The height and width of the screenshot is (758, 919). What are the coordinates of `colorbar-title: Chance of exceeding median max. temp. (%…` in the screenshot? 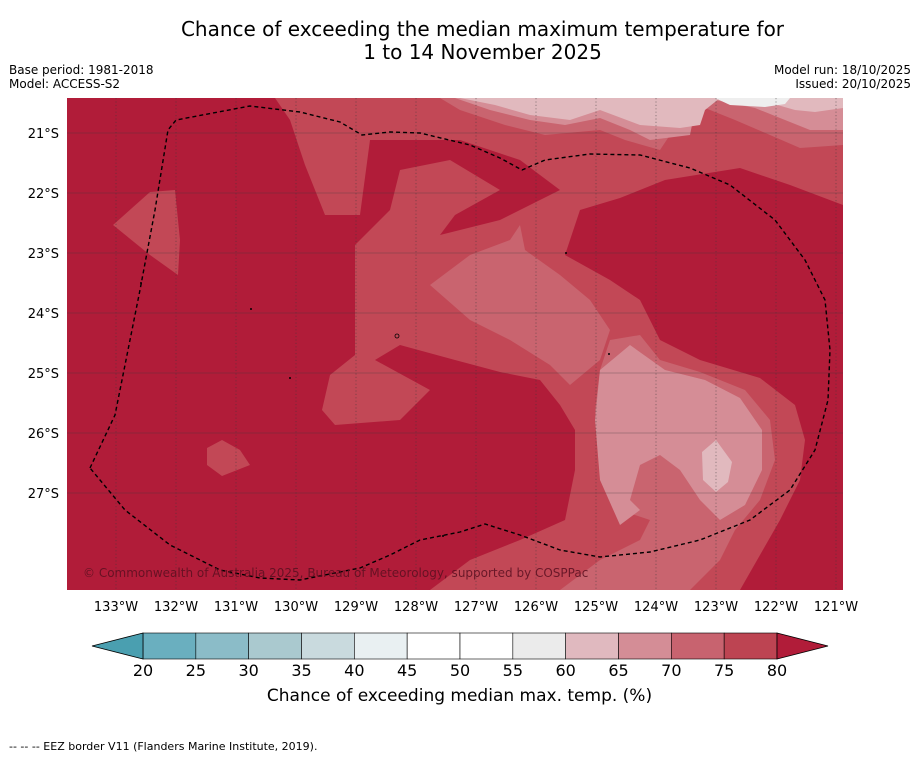 It's located at (459, 696).